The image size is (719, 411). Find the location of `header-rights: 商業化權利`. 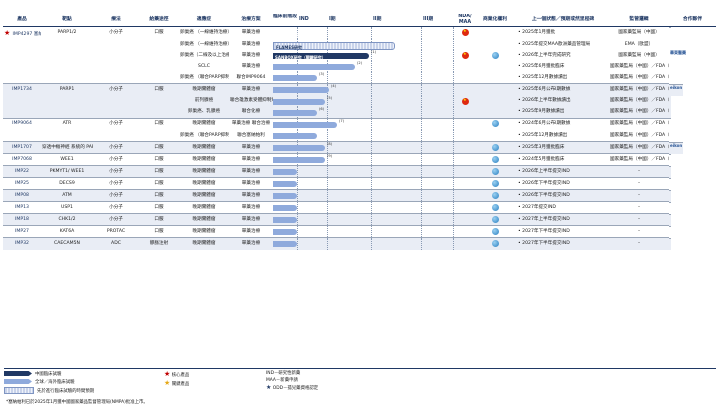

header-rights: 商業化權利 is located at coordinates (495, 20).